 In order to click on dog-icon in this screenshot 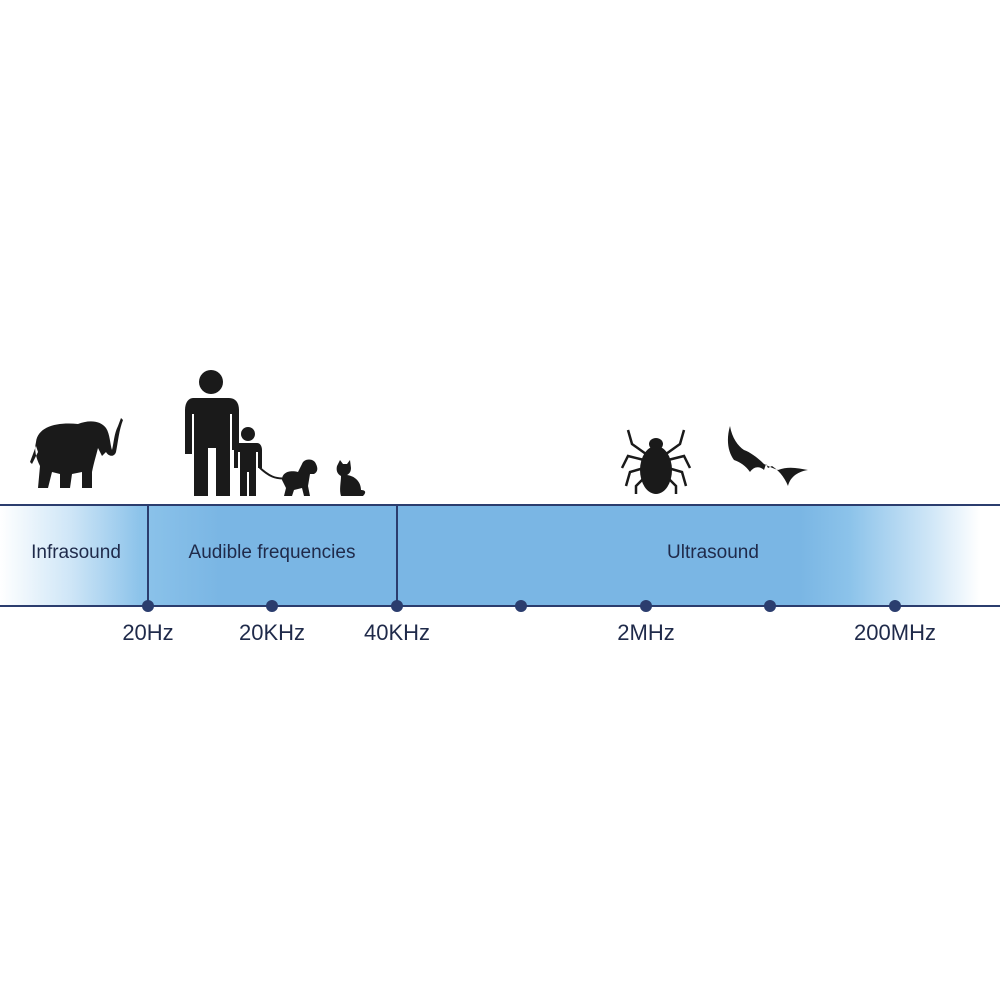, I will do `click(288, 477)`.